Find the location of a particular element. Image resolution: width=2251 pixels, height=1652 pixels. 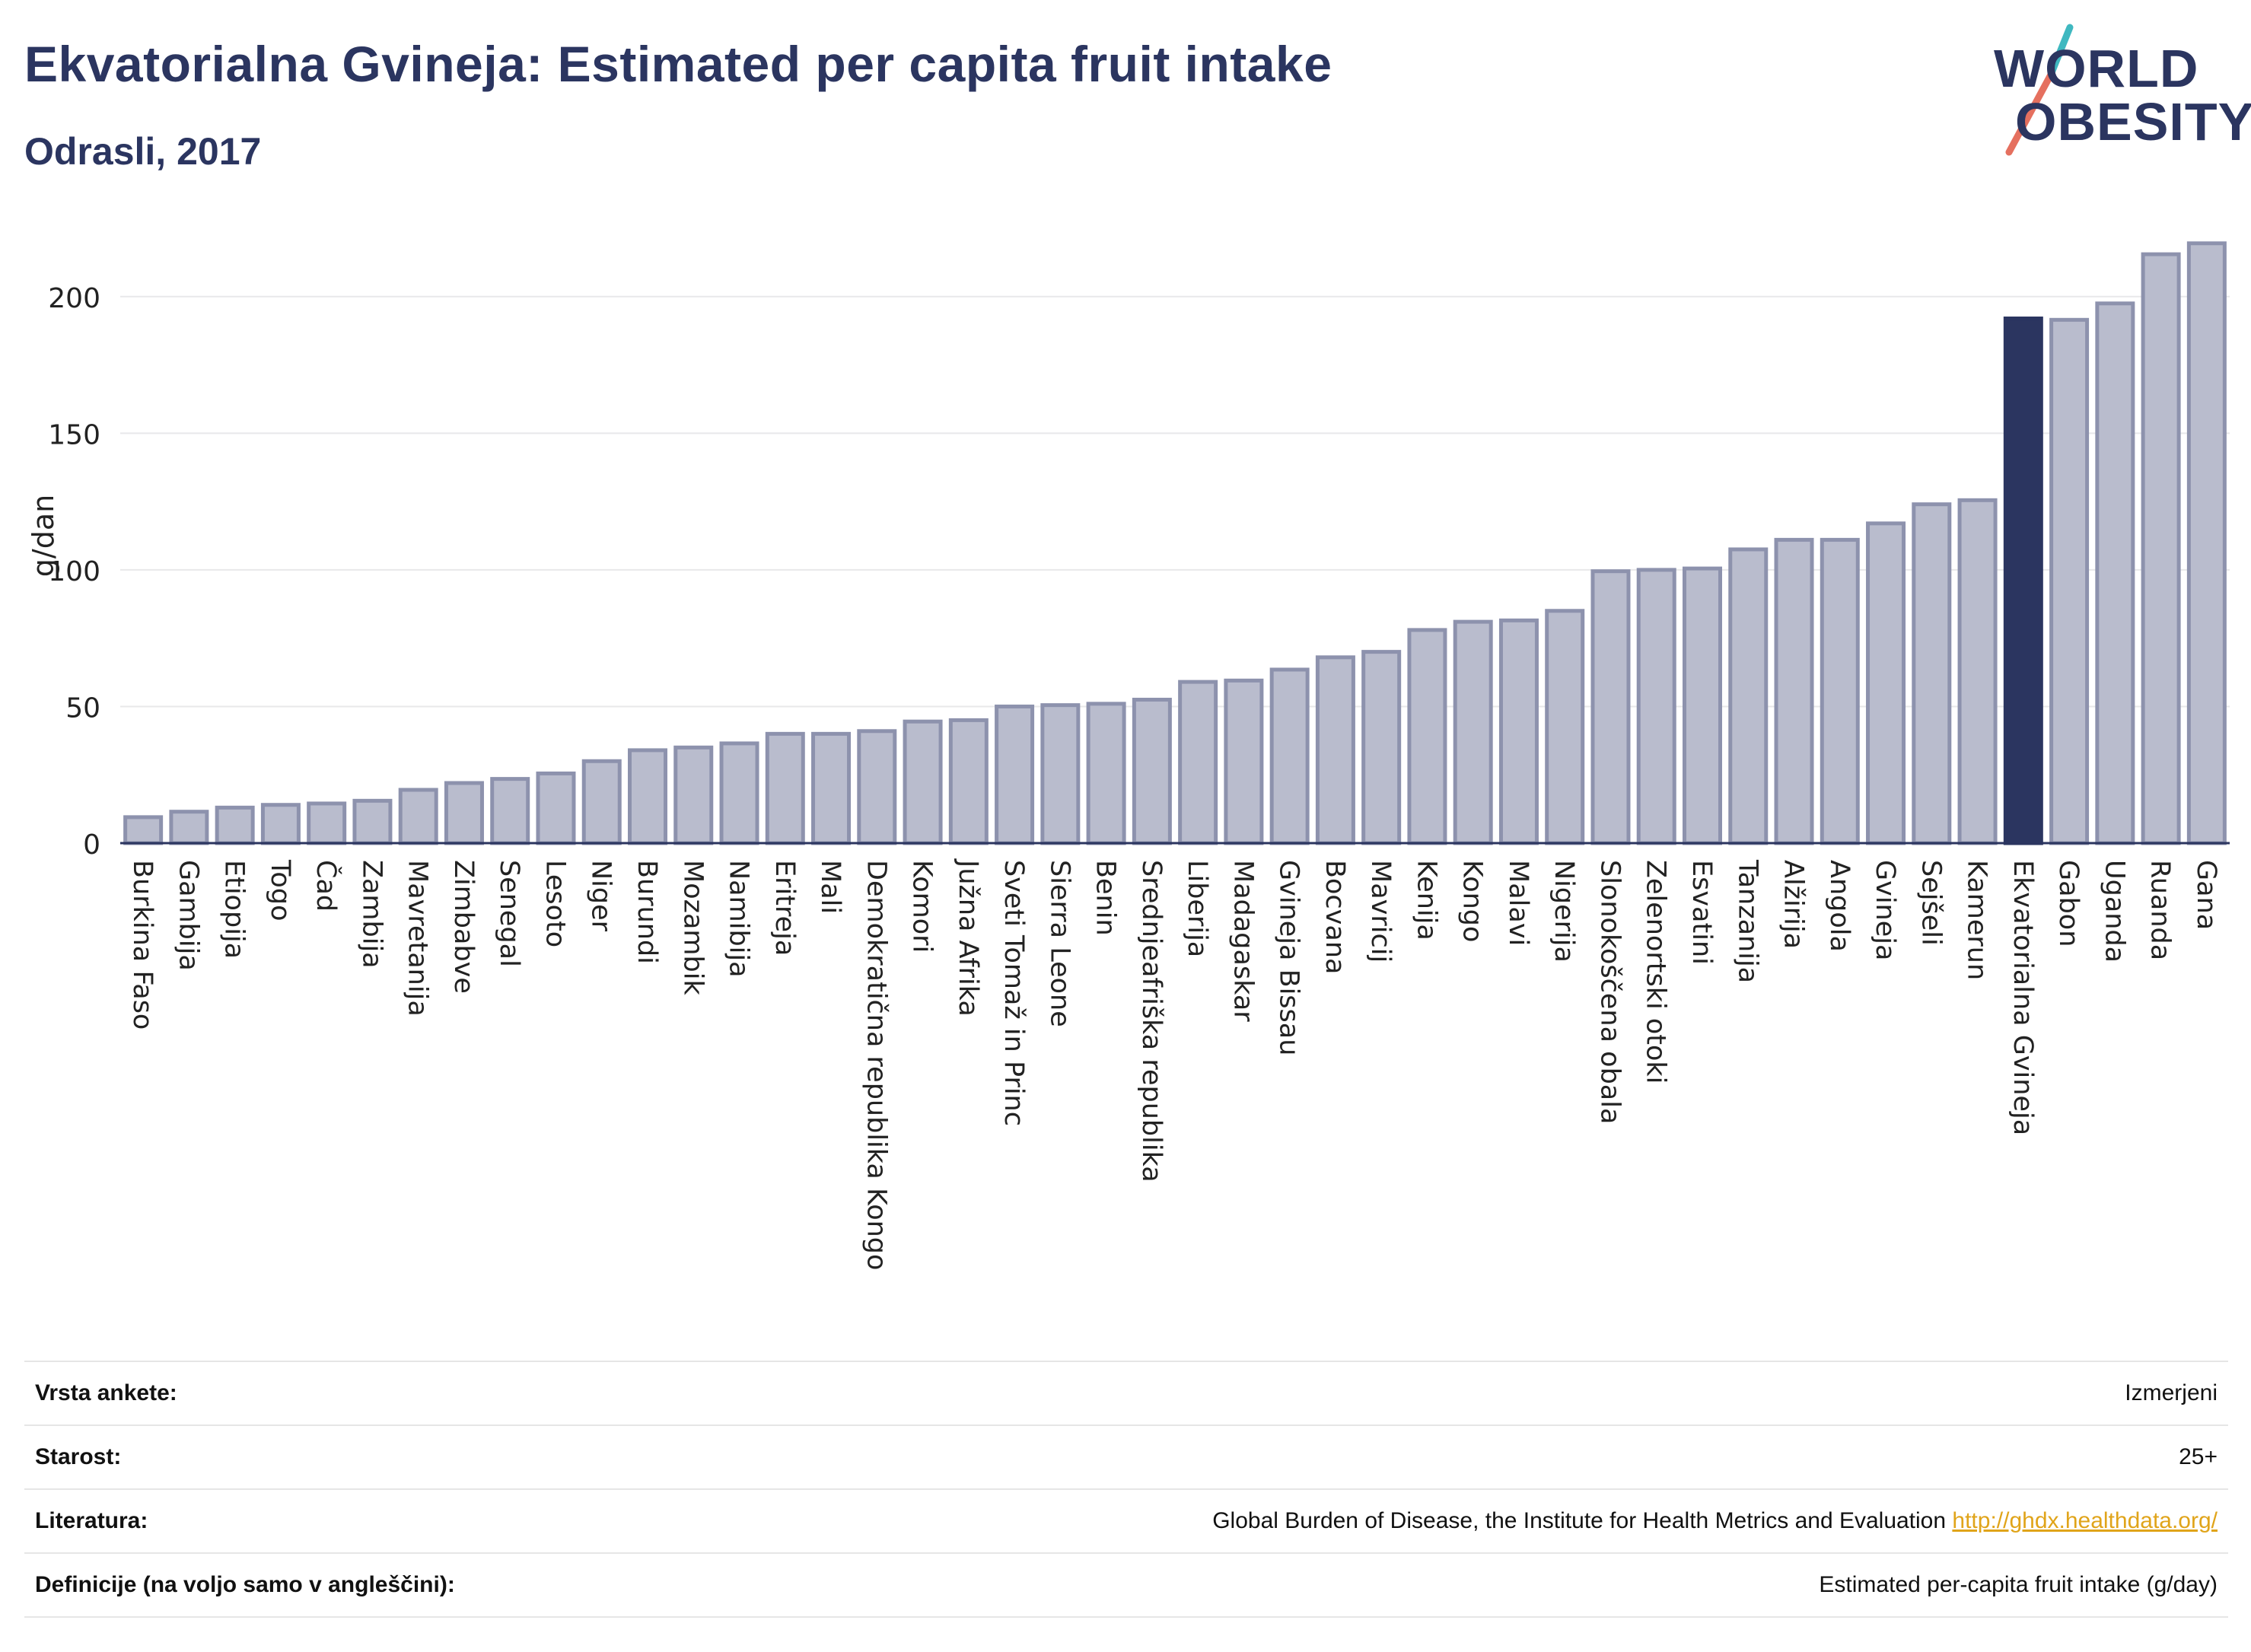

x-tick-label: Angola is located at coordinates (1839, 906).